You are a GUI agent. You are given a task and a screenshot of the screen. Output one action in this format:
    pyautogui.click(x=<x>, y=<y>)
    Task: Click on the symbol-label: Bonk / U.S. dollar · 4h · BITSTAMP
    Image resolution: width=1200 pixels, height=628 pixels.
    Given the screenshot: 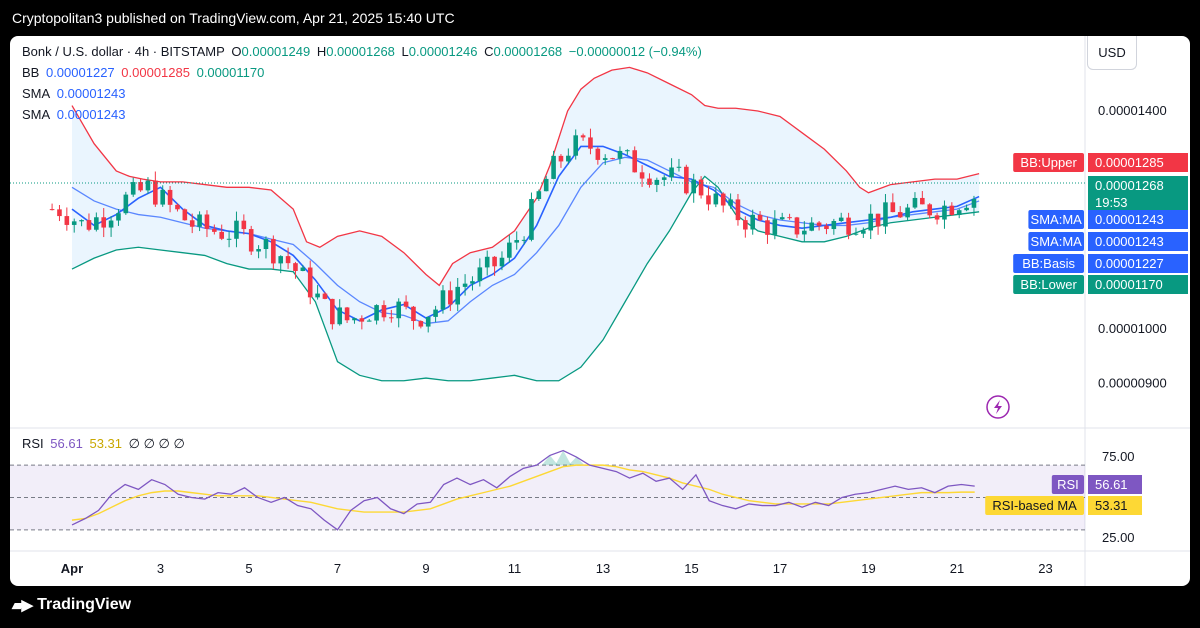 What is the action you would take?
    pyautogui.click(x=123, y=51)
    